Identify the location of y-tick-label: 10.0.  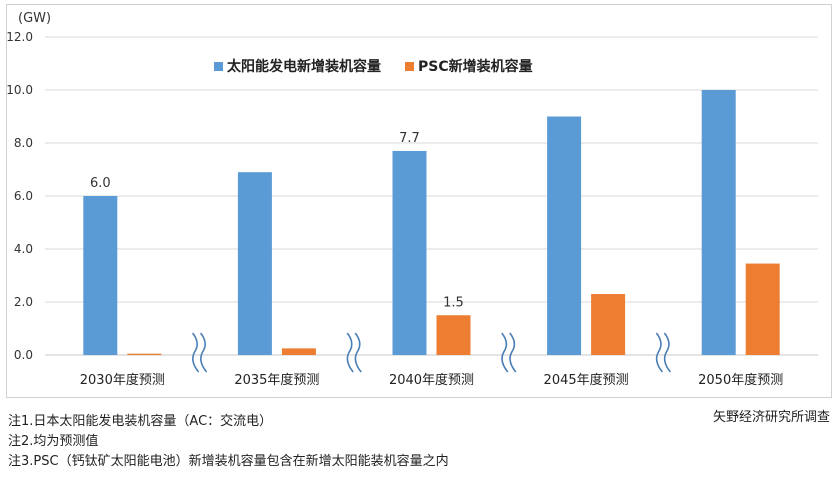
(19, 90).